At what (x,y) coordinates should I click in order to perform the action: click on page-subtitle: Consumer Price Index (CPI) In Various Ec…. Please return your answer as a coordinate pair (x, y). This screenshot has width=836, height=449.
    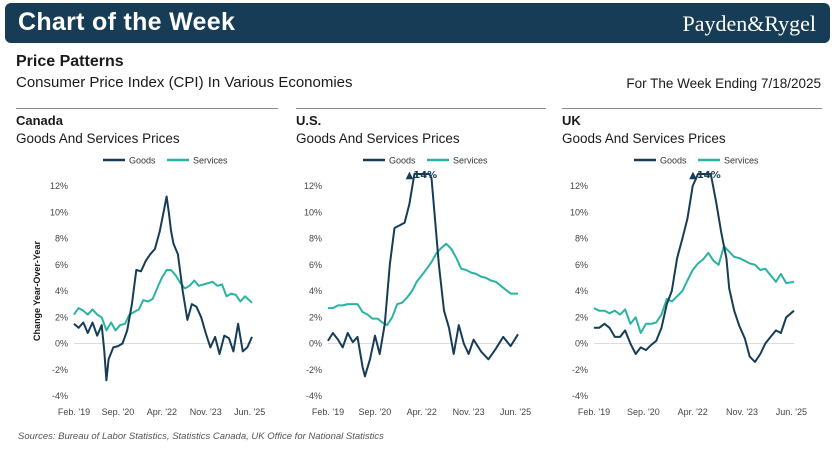
    Looking at the image, I should click on (184, 82).